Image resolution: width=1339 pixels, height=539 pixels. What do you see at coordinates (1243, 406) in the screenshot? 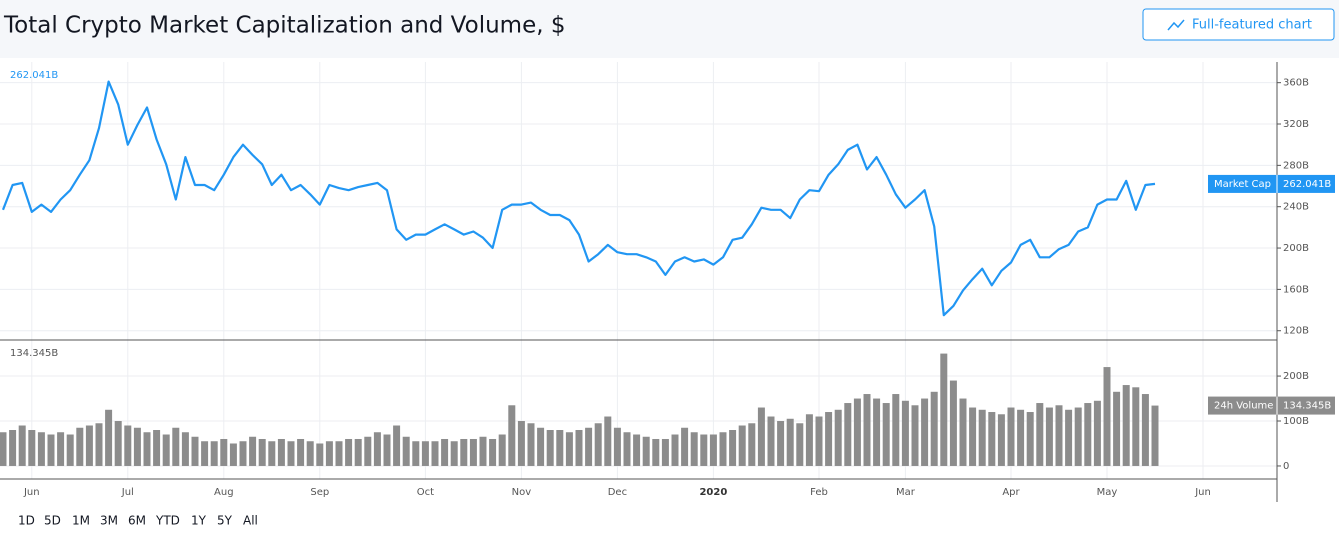
I see `series-name: 24h Volume` at bounding box center [1243, 406].